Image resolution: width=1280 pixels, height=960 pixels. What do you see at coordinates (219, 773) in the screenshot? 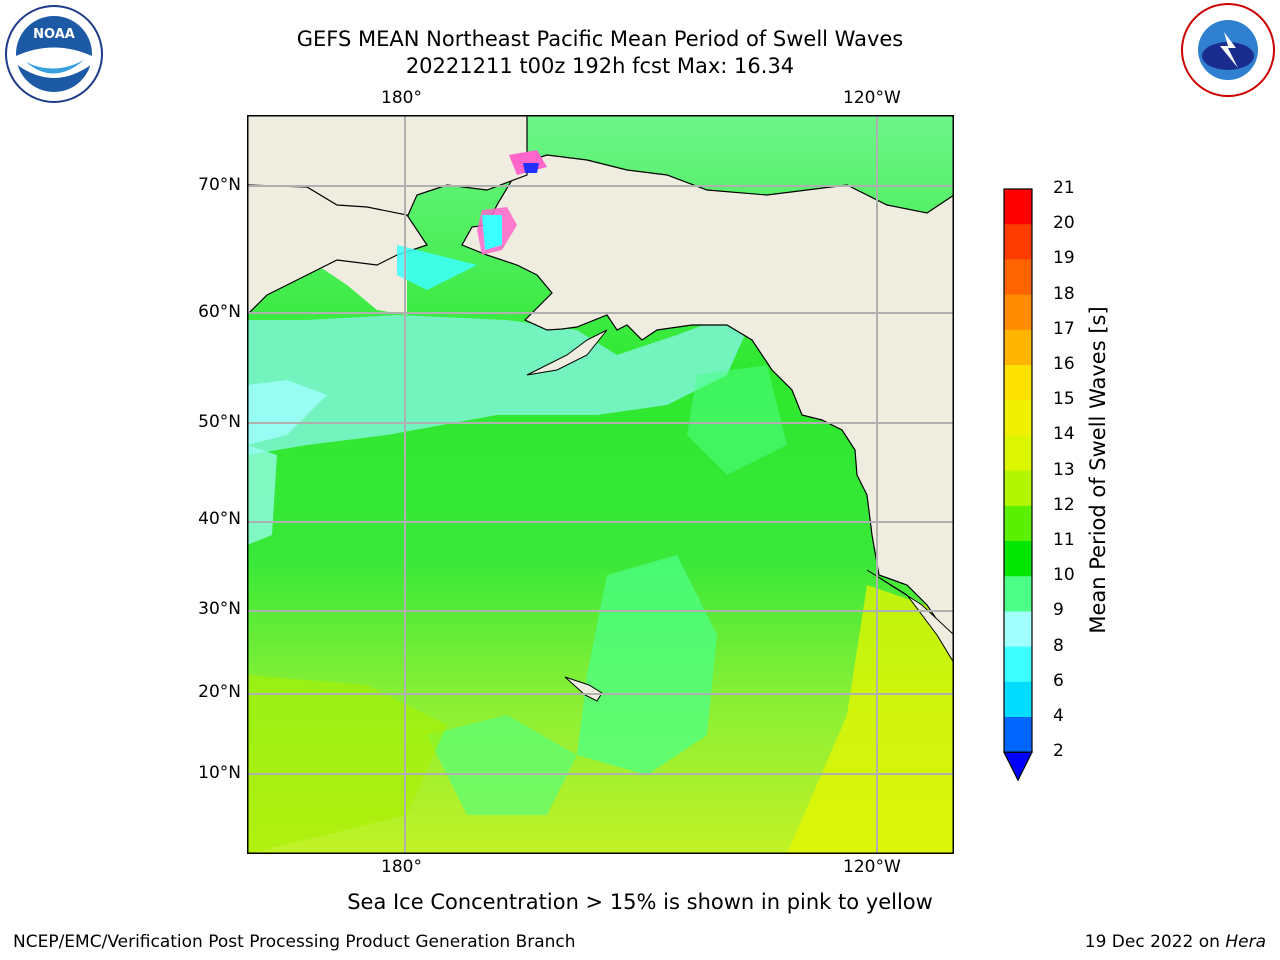
I see `lat-label-10n: 10°N` at bounding box center [219, 773].